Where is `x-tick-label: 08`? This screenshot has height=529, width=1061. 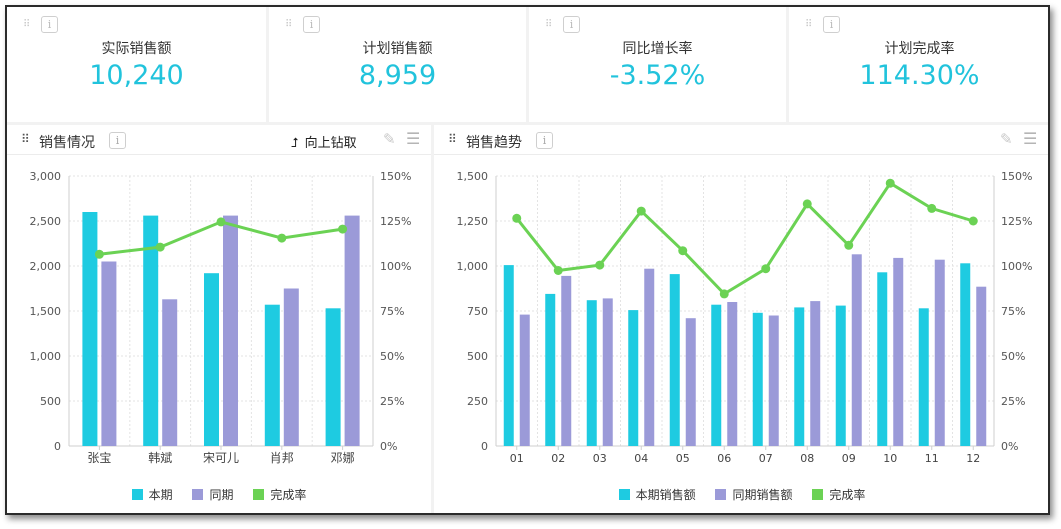 x-tick-label: 08 is located at coordinates (807, 458).